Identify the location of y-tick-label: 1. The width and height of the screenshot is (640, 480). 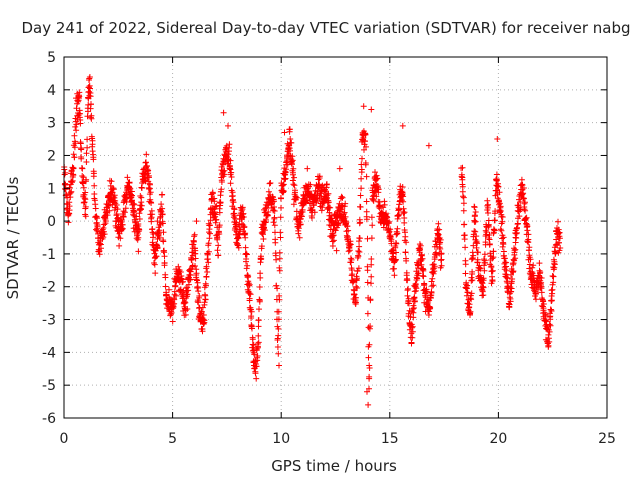
(51, 189).